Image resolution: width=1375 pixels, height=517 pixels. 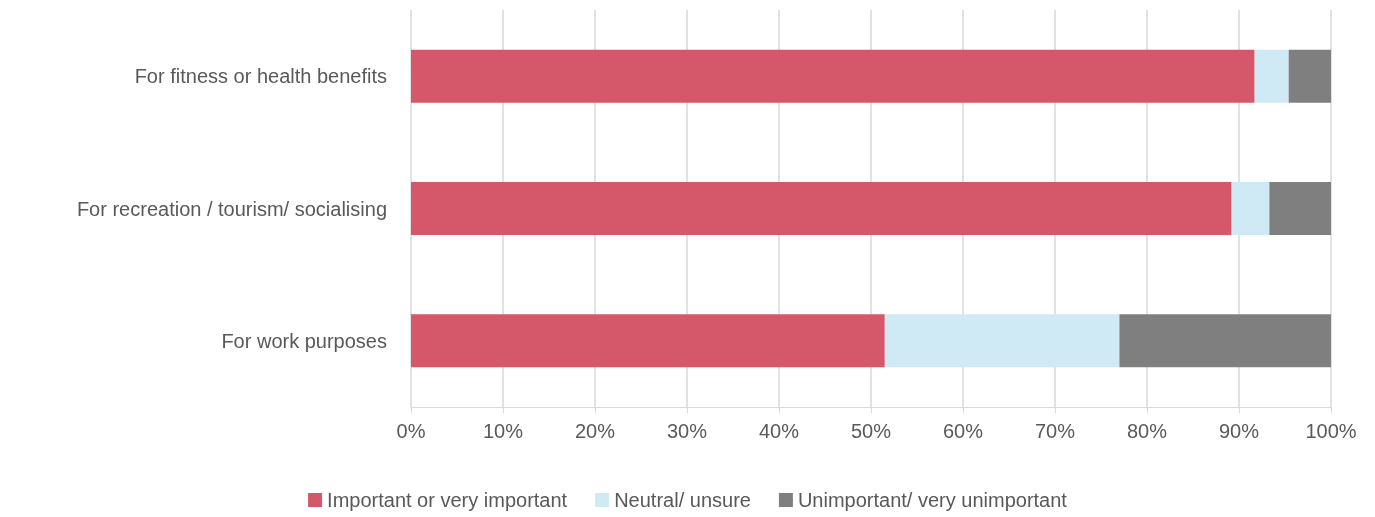 What do you see at coordinates (1331, 431) in the screenshot?
I see `x-tick-label: 100%` at bounding box center [1331, 431].